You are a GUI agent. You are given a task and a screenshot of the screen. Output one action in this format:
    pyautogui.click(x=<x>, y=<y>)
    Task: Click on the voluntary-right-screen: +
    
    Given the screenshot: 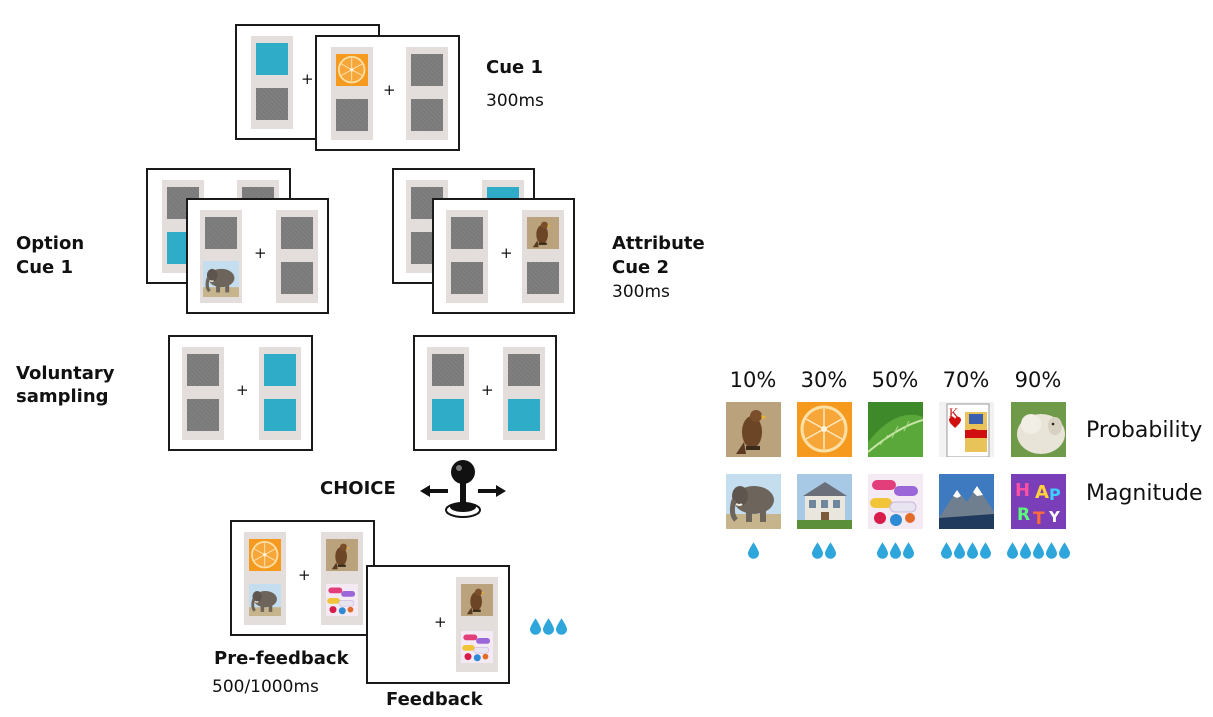 What is the action you would take?
    pyautogui.click(x=485, y=393)
    